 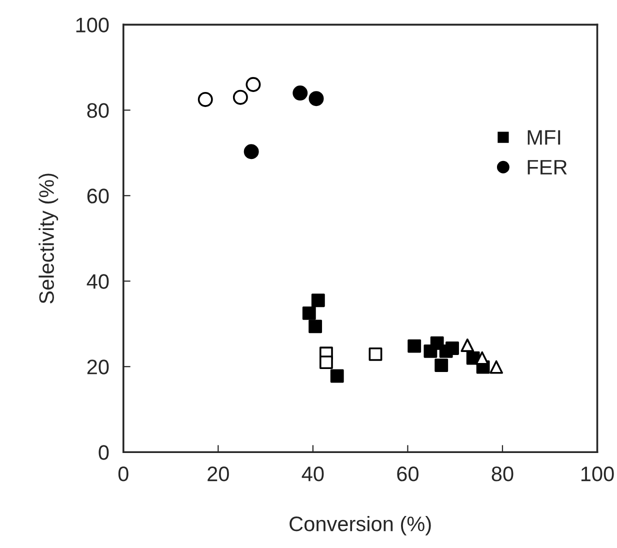 What do you see at coordinates (98, 110) in the screenshot?
I see `y-tick-label: 80` at bounding box center [98, 110].